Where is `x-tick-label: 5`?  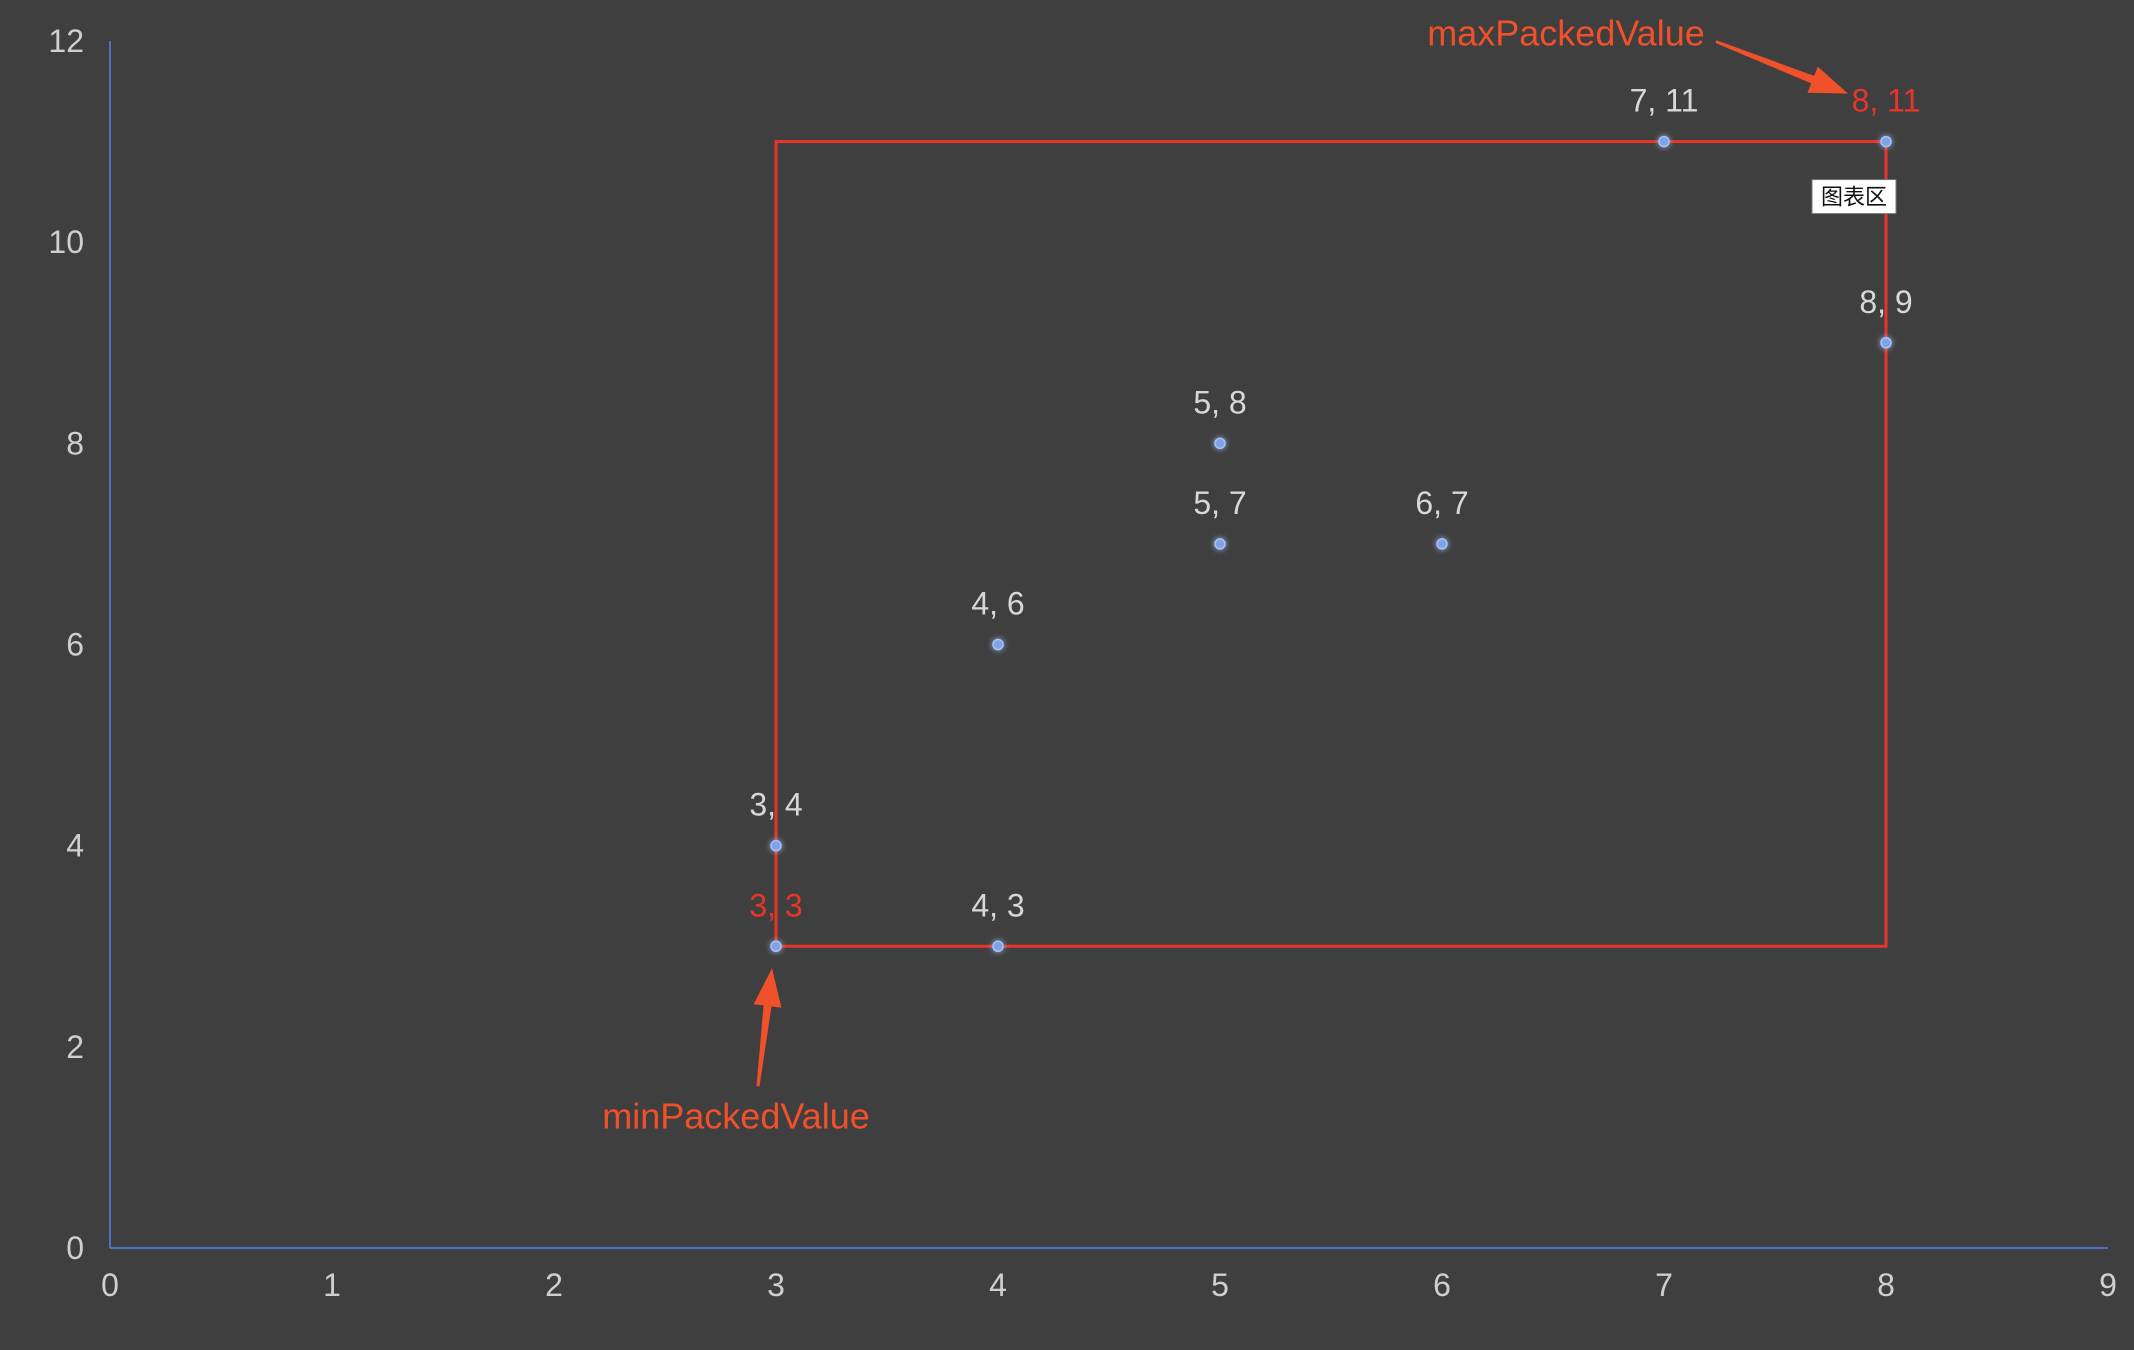 x-tick-label: 5 is located at coordinates (1220, 1285).